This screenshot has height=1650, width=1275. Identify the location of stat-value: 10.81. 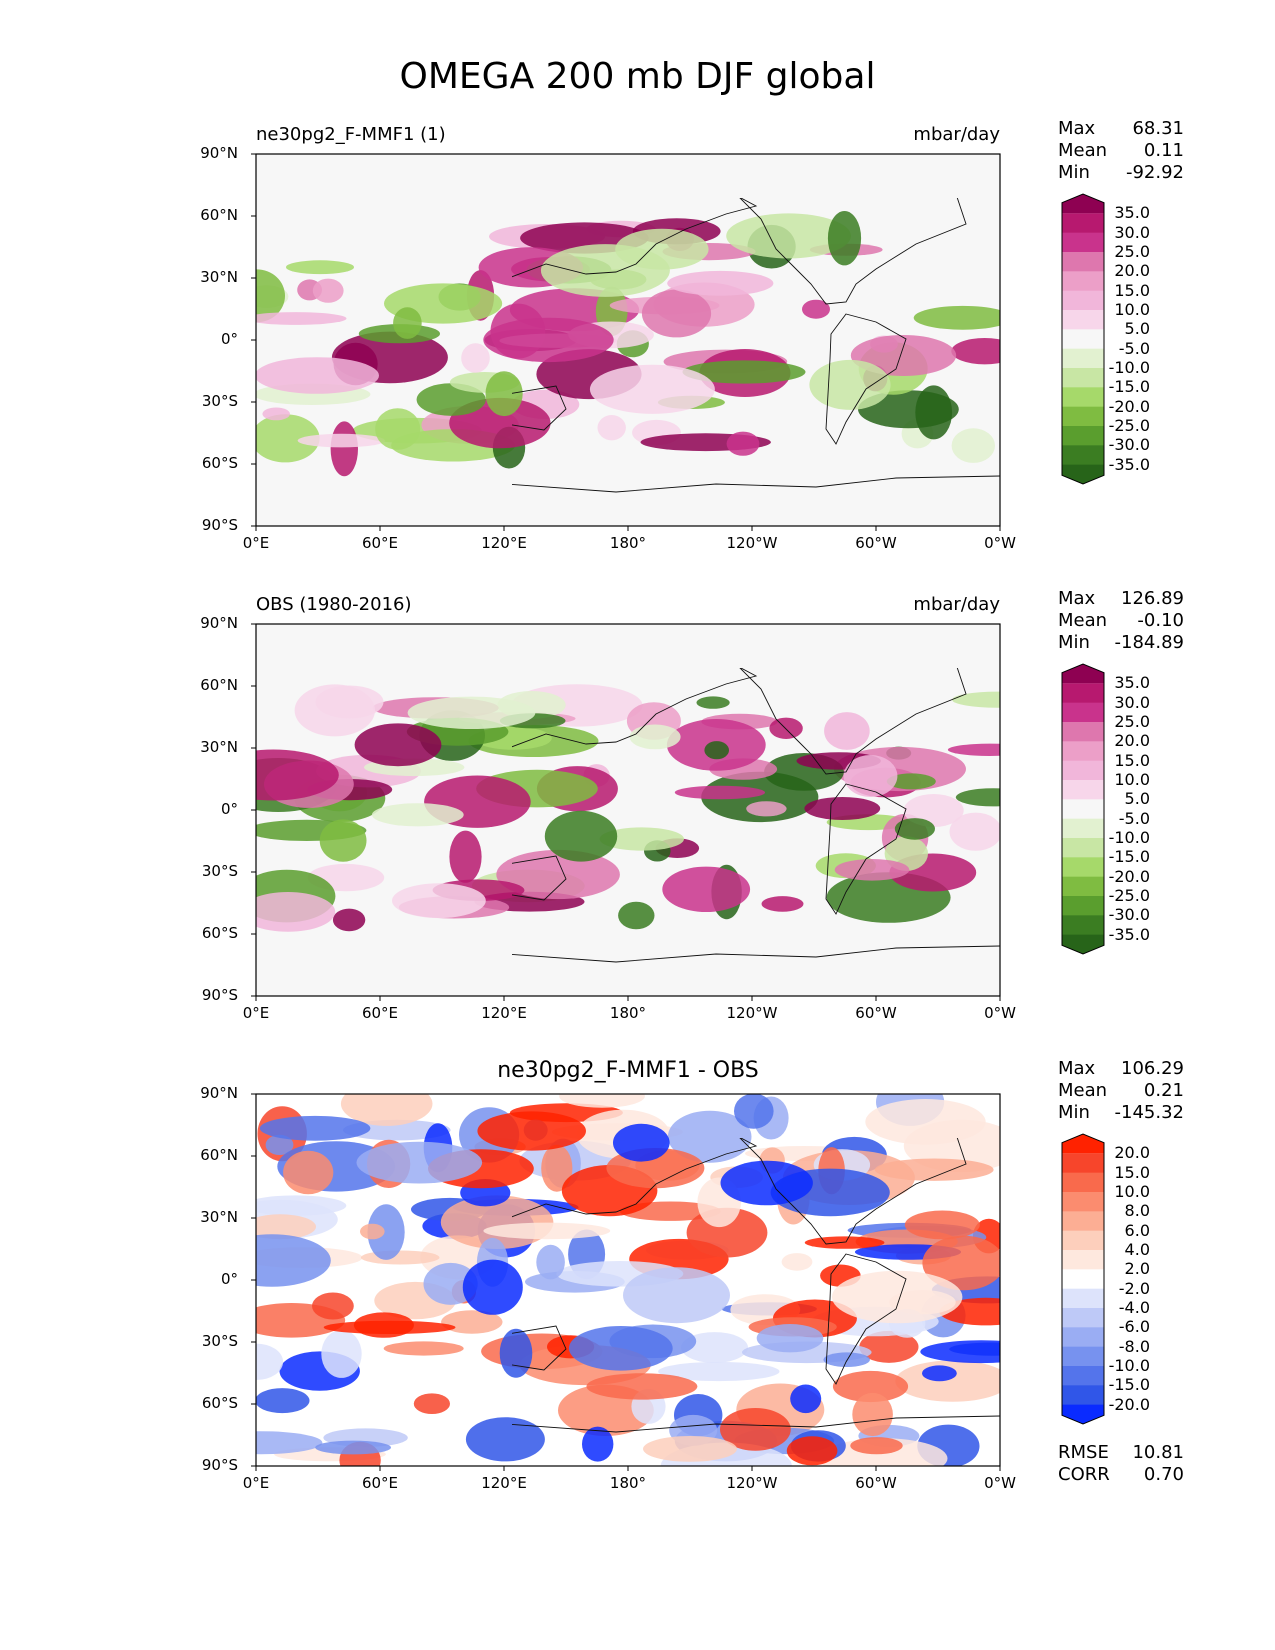
(1158, 1452).